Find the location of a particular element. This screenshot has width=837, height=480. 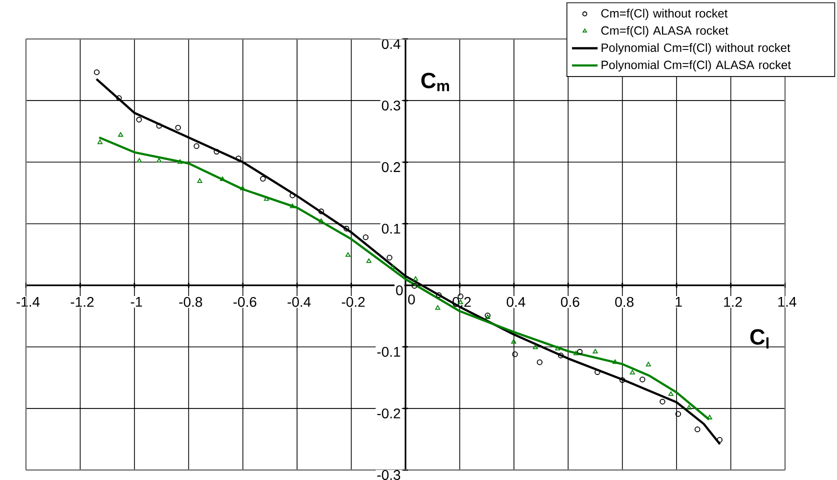

legend-label: Cm=f(Cl) without rocket is located at coordinates (664, 14).